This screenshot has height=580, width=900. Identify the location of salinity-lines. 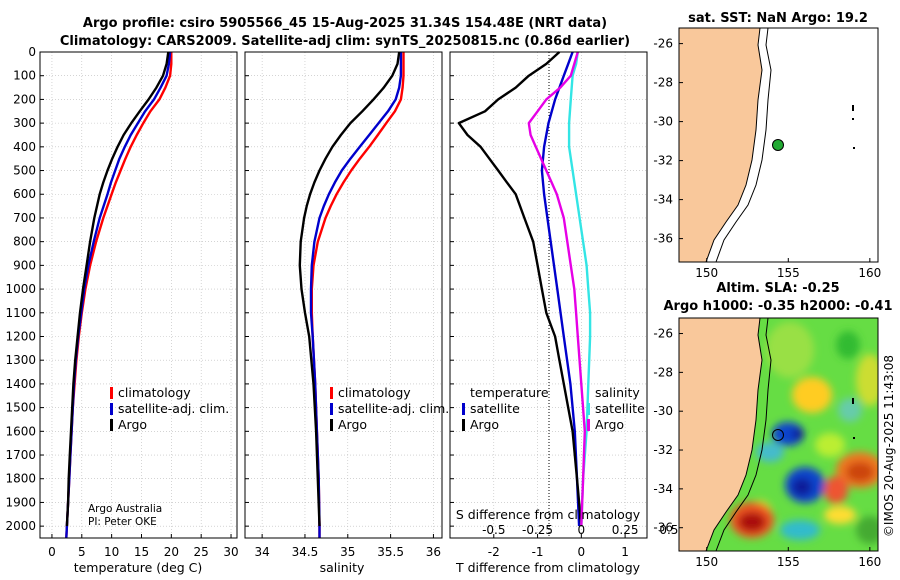
(351, 294).